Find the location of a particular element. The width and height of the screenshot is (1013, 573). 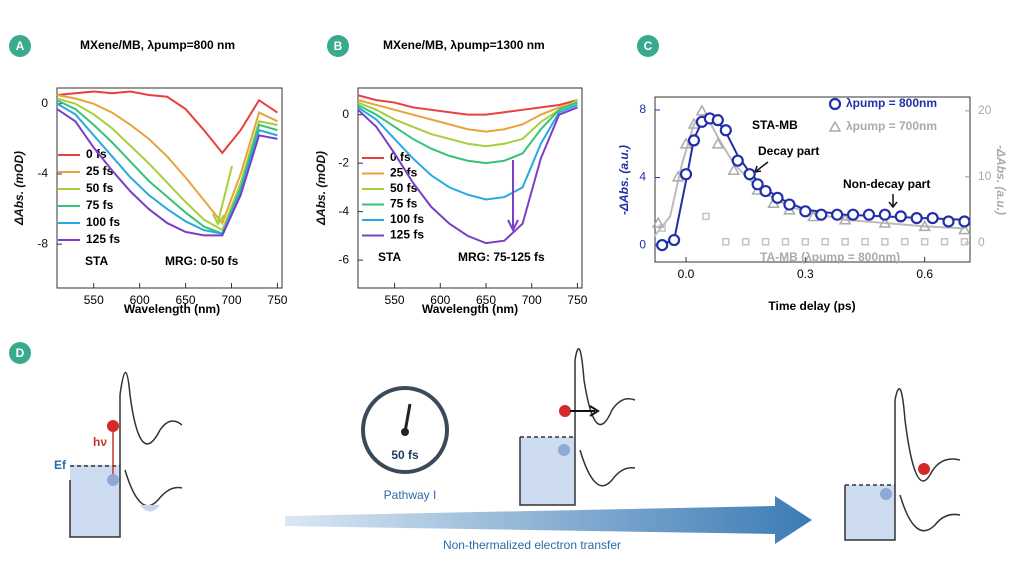

panel-badge is located at coordinates (20, 46).